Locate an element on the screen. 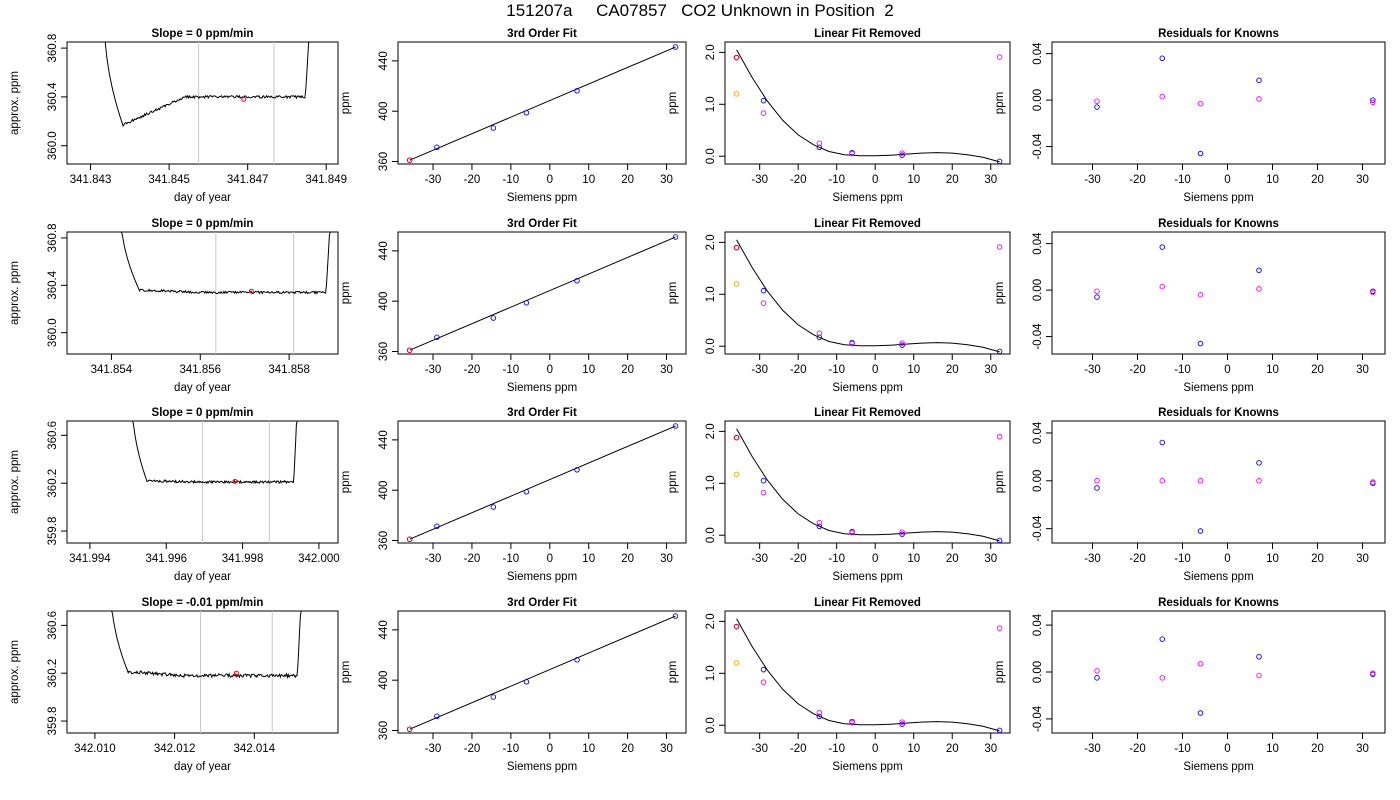 Image resolution: width=1400 pixels, height=800 pixels. r4-knowns_resid-xtick-label: 20 is located at coordinates (1317, 749).